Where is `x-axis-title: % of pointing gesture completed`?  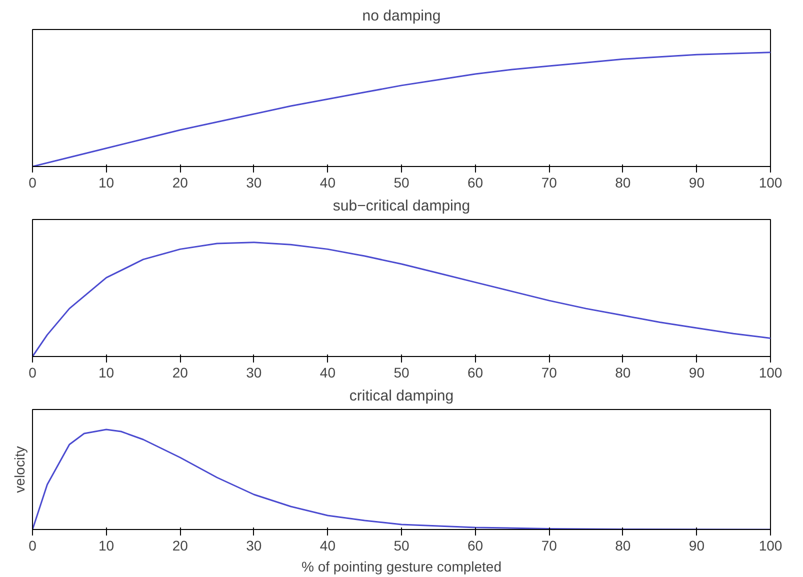
x-axis-title: % of pointing gesture completed is located at coordinates (401, 566).